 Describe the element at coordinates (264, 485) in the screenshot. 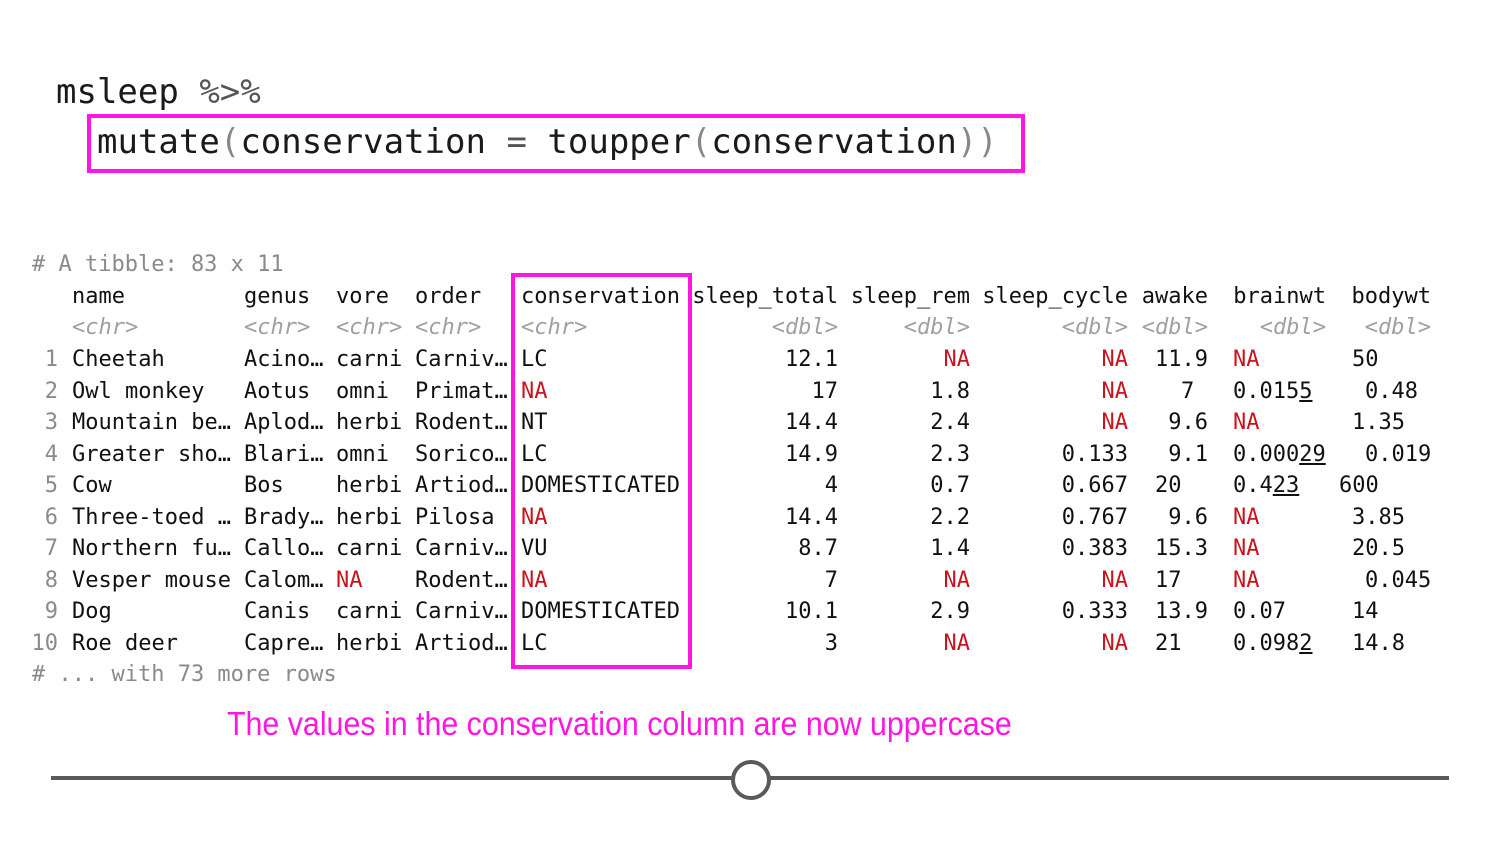

I see `cell-genus: Bos` at that location.